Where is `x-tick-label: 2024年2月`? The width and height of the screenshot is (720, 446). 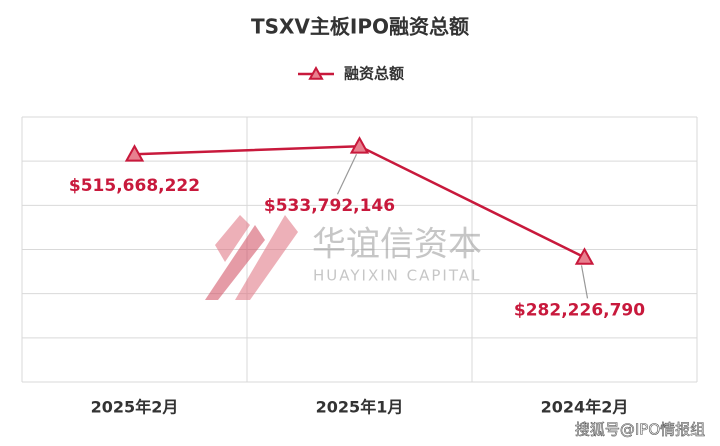 x-tick-label: 2024年2月 is located at coordinates (585, 407).